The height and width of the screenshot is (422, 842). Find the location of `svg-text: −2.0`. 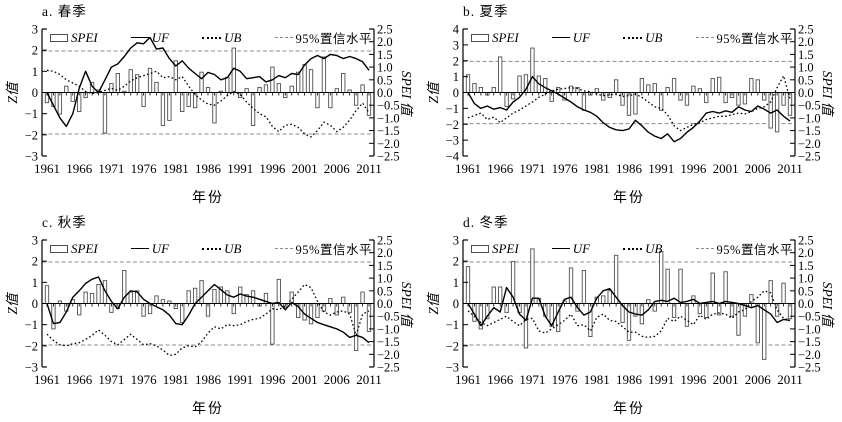

svg-text: −2.0 is located at coordinates (388, 144).